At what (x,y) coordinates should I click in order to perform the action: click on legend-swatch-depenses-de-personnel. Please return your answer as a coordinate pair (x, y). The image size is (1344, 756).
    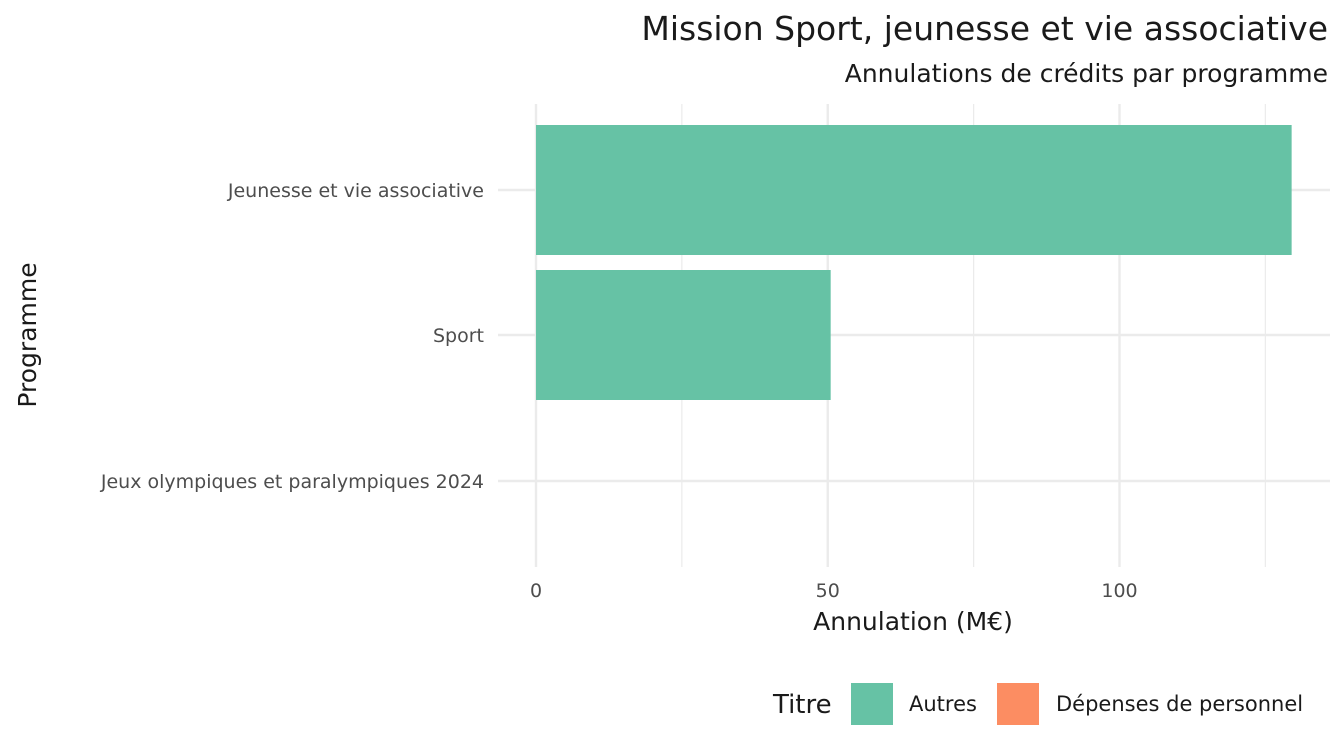
    Looking at the image, I should click on (1018, 704).